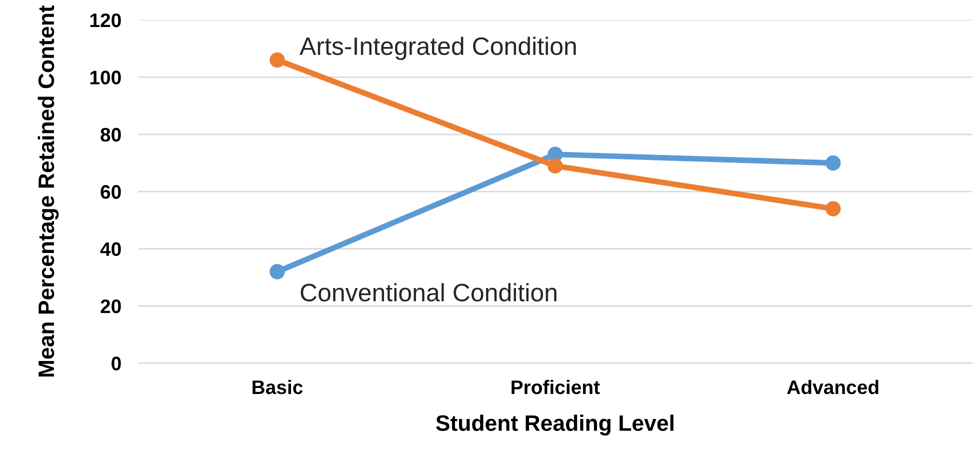 The height and width of the screenshot is (454, 974). What do you see at coordinates (110, 306) in the screenshot?
I see `y-tick-label: 20` at bounding box center [110, 306].